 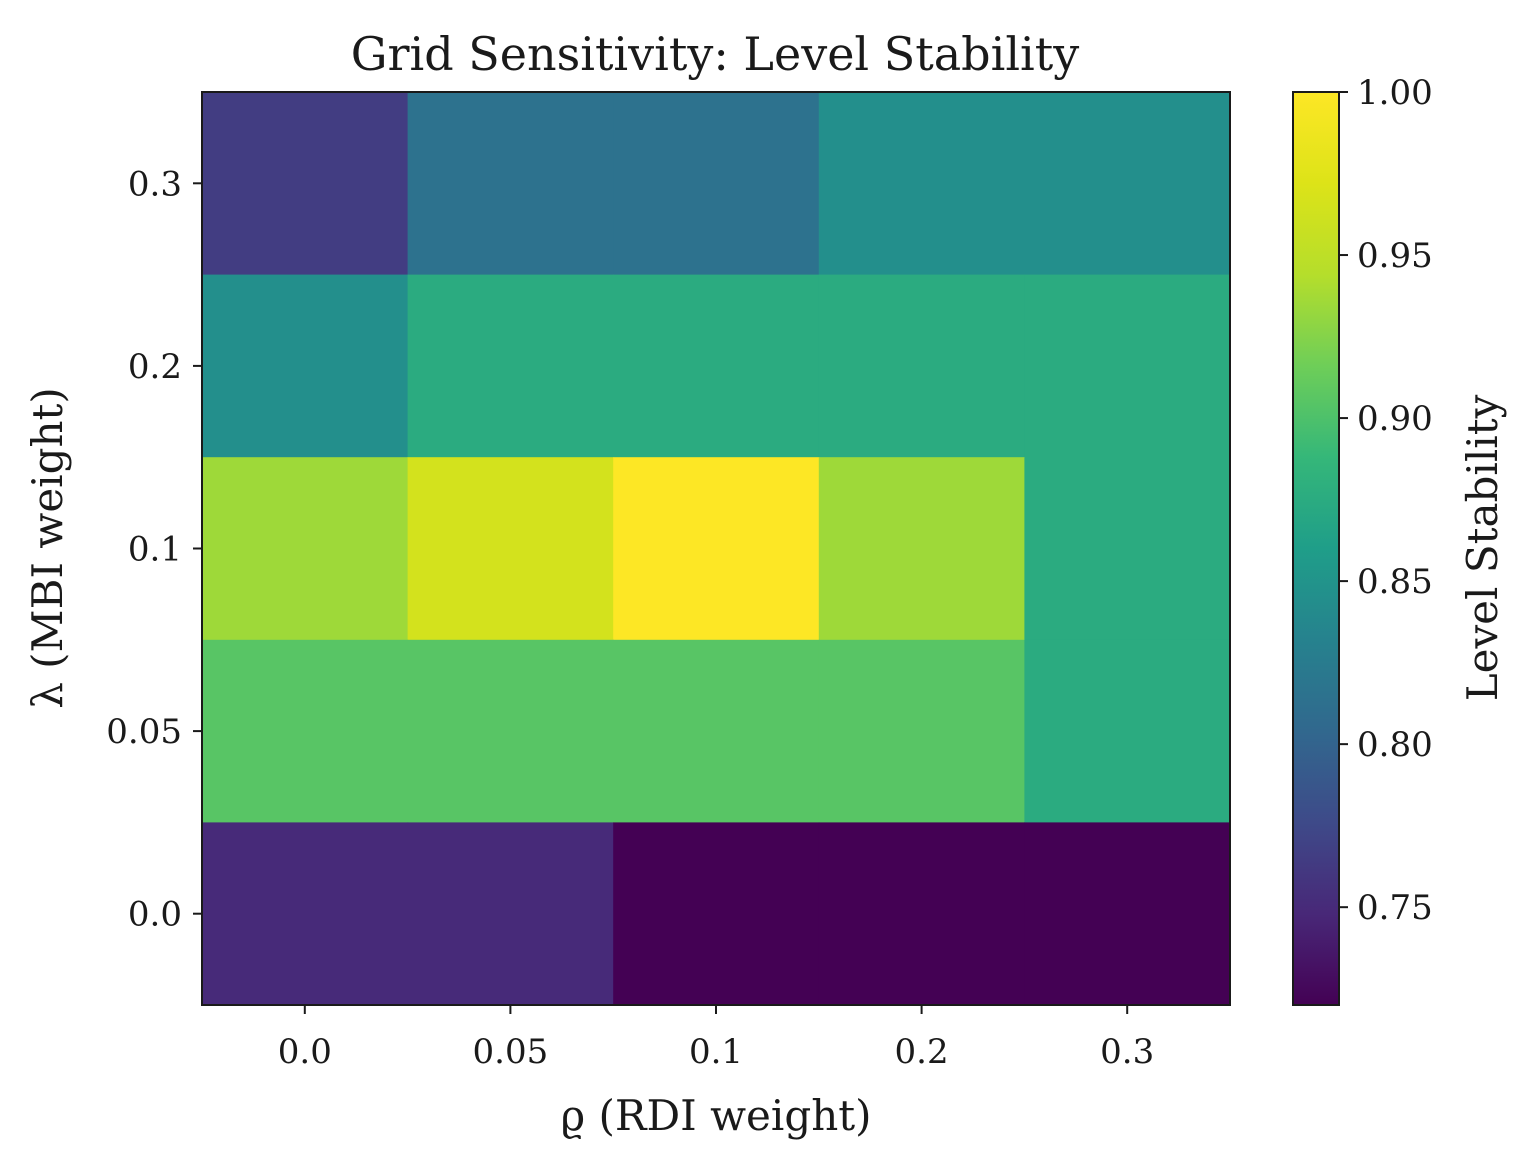 What do you see at coordinates (1395, 419) in the screenshot?
I see `colorbar-tick-label: 0.90` at bounding box center [1395, 419].